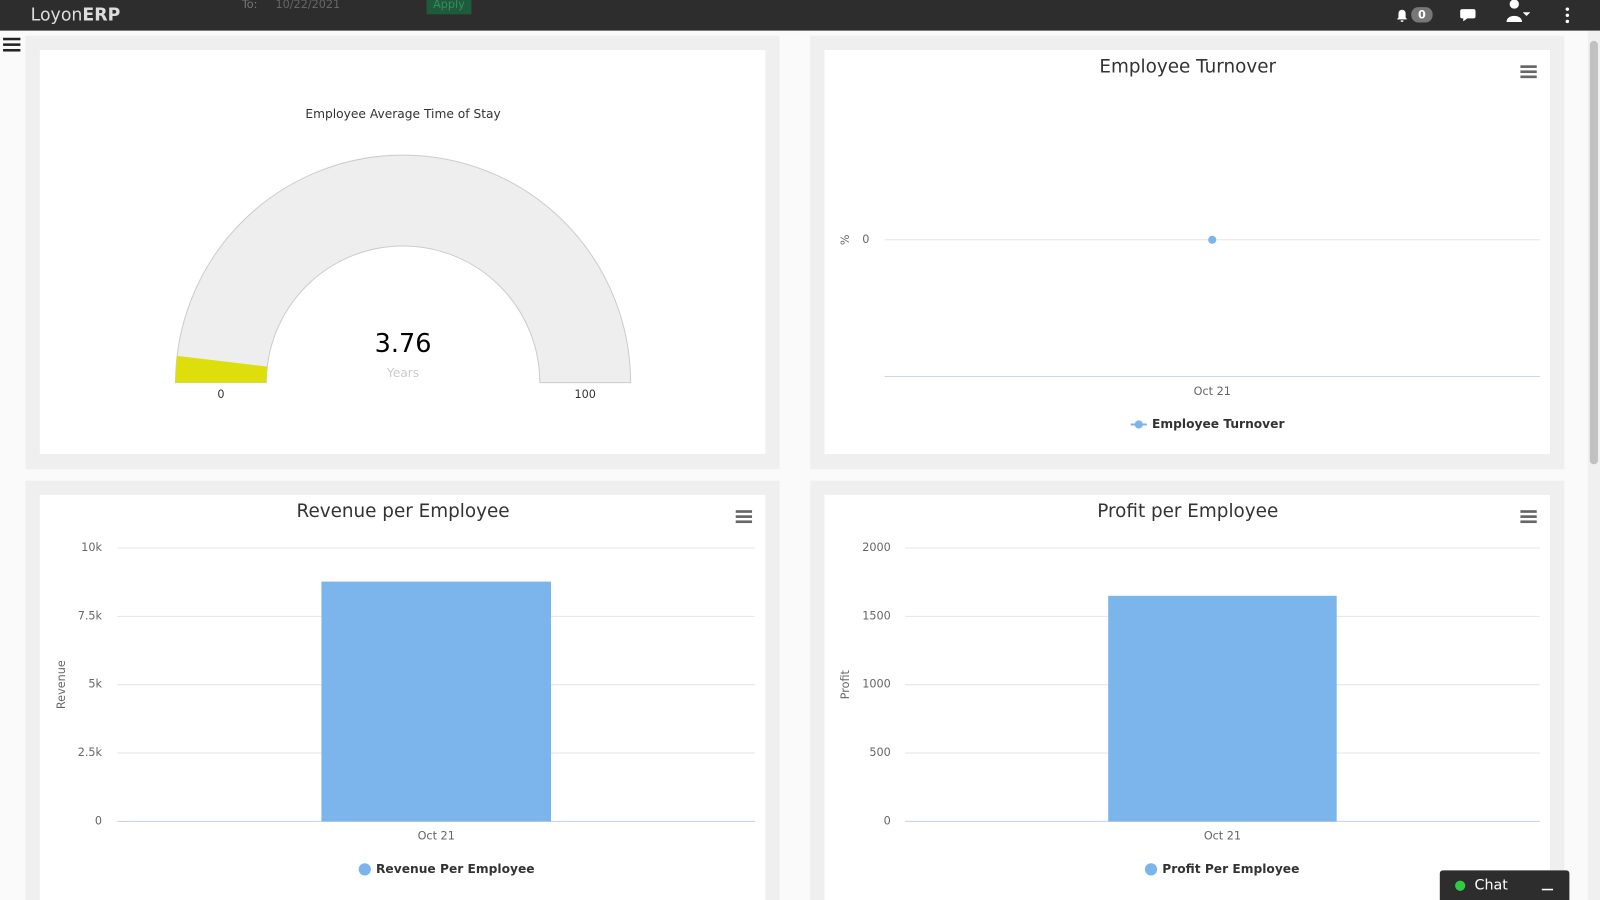 Image resolution: width=1600 pixels, height=900 pixels. What do you see at coordinates (1468, 15) in the screenshot?
I see `messages-icon` at bounding box center [1468, 15].